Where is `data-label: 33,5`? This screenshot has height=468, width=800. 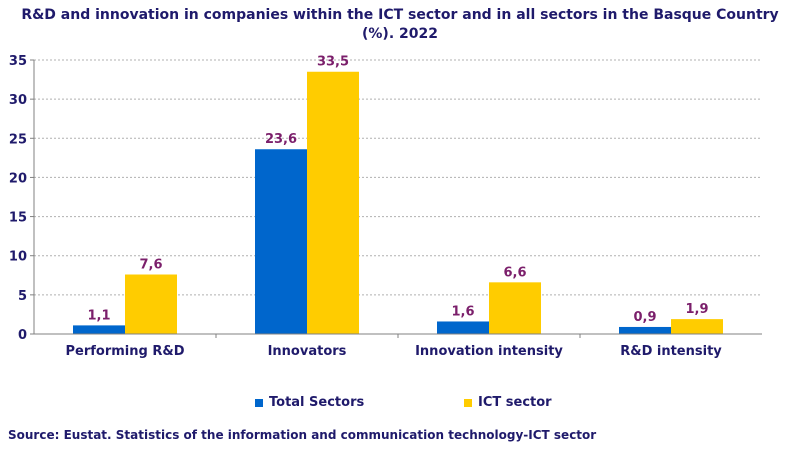 data-label: 33,5 is located at coordinates (333, 62).